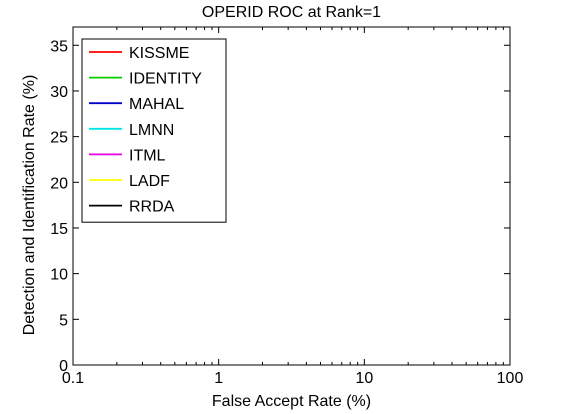 This screenshot has width=561, height=414. What do you see at coordinates (291, 401) in the screenshot?
I see `x-axis-label: False Accept Rate (%)` at bounding box center [291, 401].